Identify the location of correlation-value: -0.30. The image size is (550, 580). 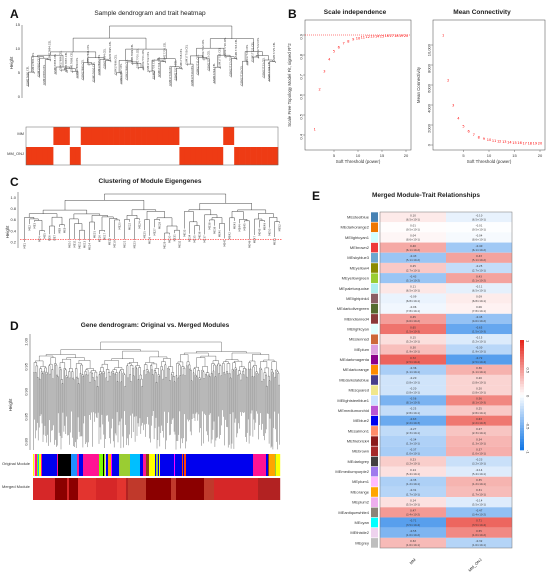
(479, 348).